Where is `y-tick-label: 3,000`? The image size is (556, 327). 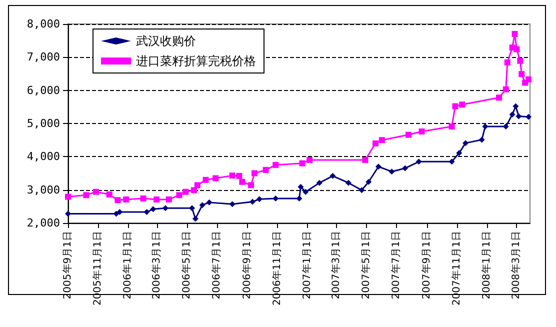
y-tick-label: 3,000 is located at coordinates (43, 189).